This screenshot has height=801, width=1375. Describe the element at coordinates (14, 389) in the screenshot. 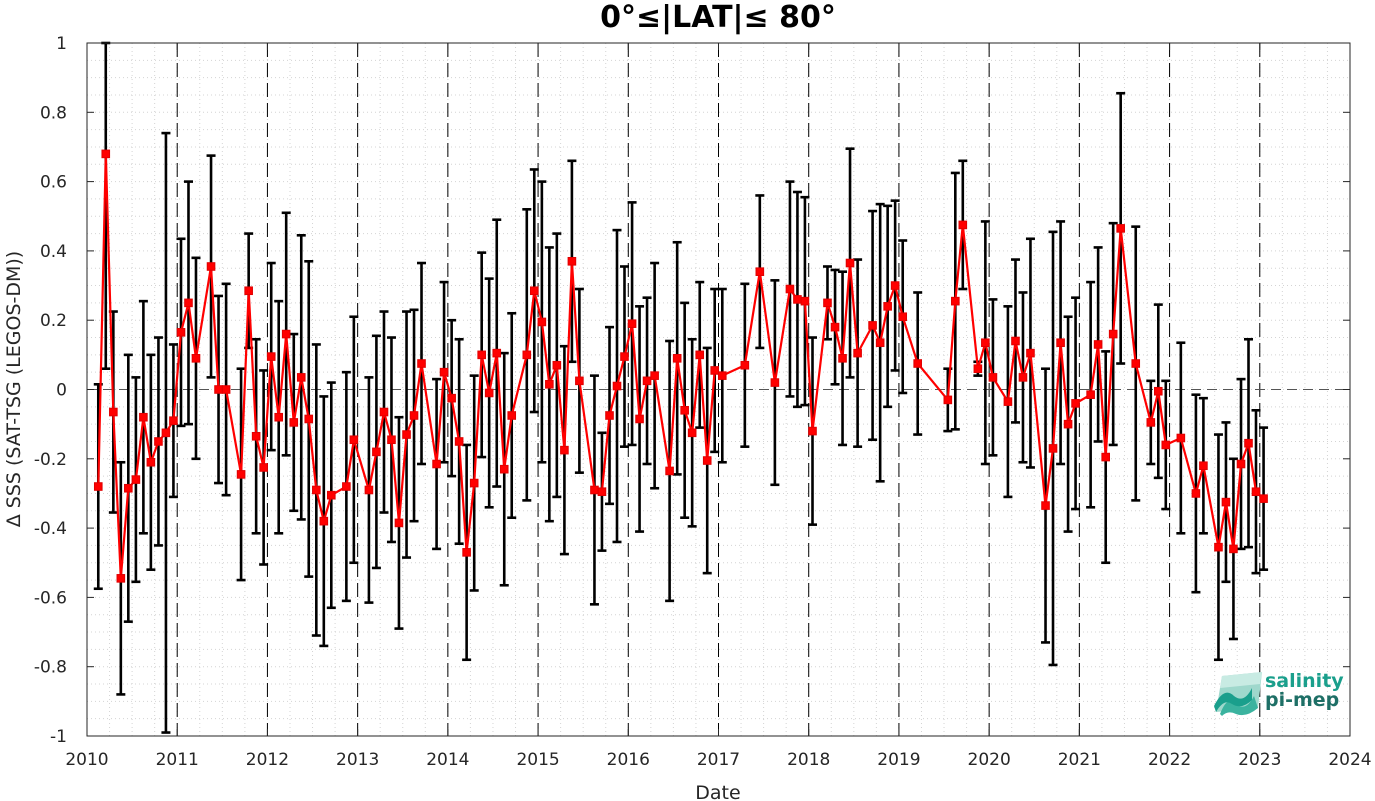

I see `y-axis-title: Δ SSS (SAT-TSG (LEGOS-DM))` at that location.